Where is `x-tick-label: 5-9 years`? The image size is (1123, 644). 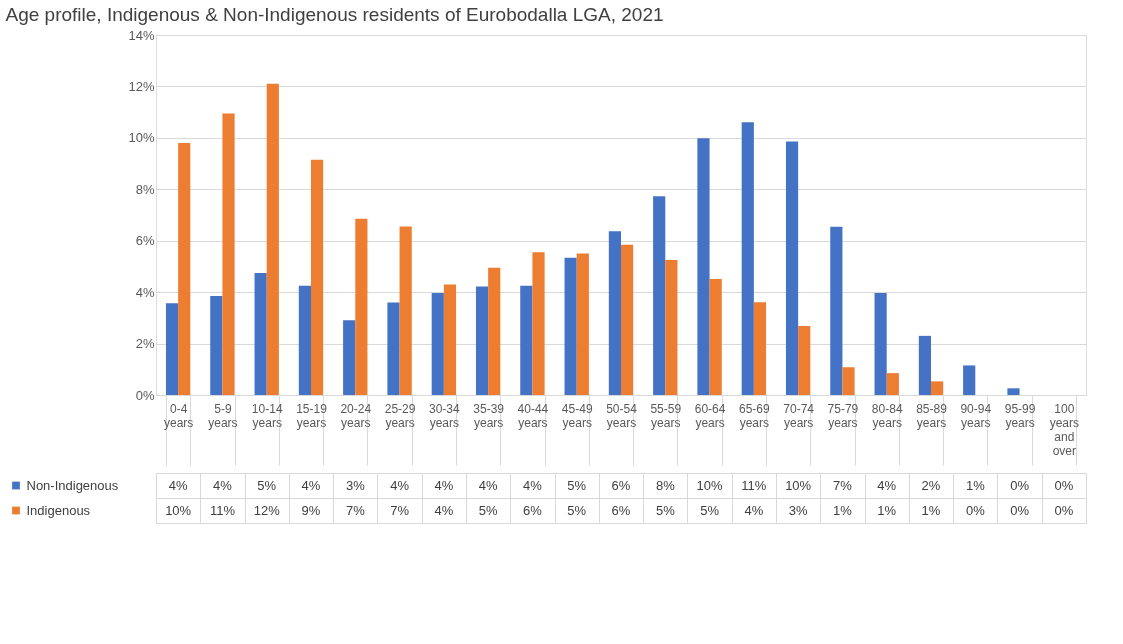
x-tick-label: 5-9 years is located at coordinates (223, 415).